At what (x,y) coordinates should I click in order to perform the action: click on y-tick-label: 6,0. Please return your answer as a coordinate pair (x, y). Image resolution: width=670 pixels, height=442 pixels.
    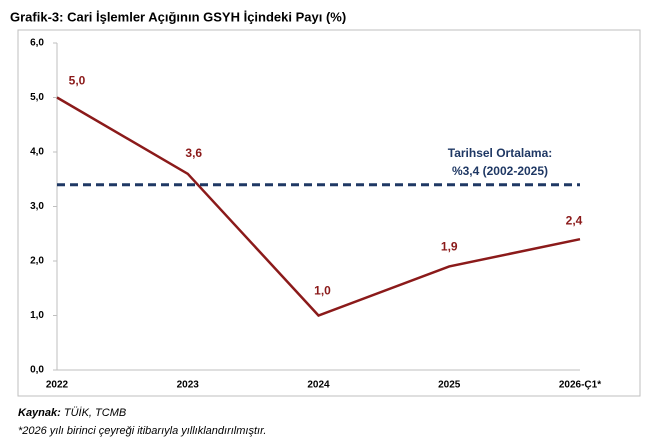
    Looking at the image, I should click on (37, 43).